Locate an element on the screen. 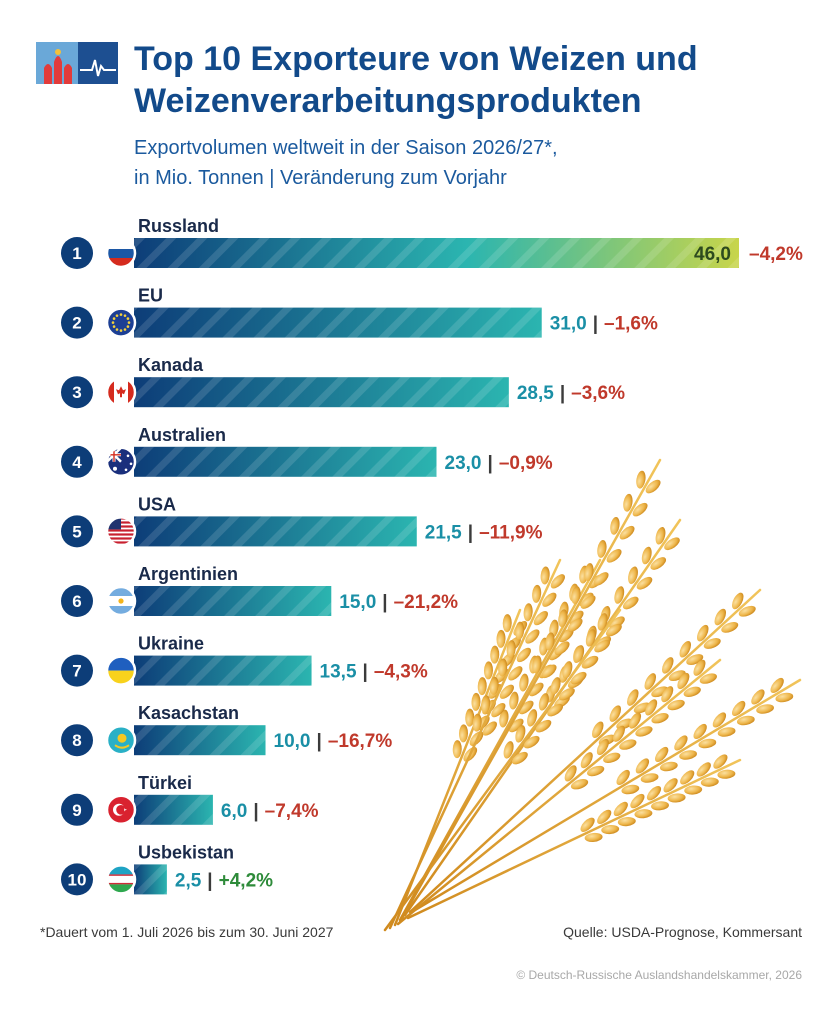 Image resolution: width=830 pixels, height=1024 pixels. value-label: 46,0 is located at coordinates (712, 254).